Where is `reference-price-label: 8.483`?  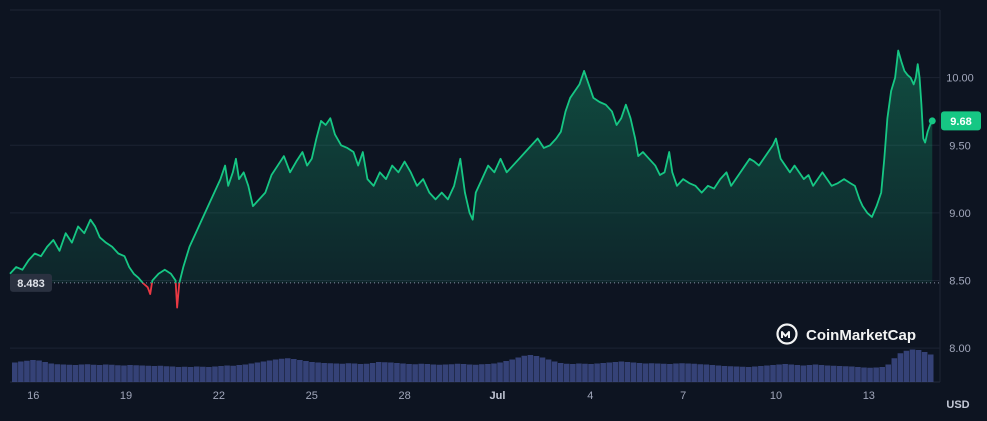
reference-price-label: 8.483 is located at coordinates (31, 284).